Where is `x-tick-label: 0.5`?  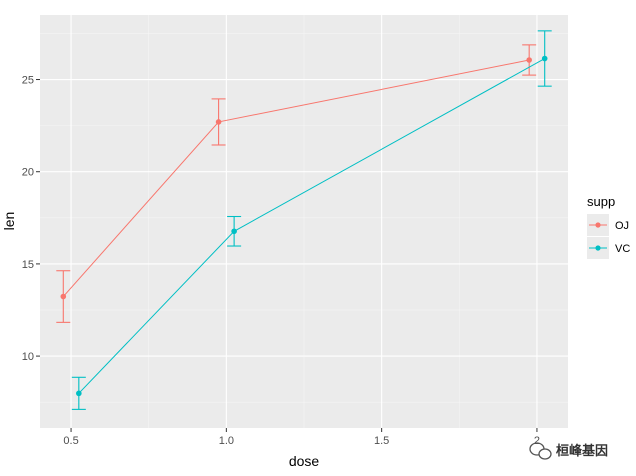 x-tick-label: 0.5 is located at coordinates (70, 441).